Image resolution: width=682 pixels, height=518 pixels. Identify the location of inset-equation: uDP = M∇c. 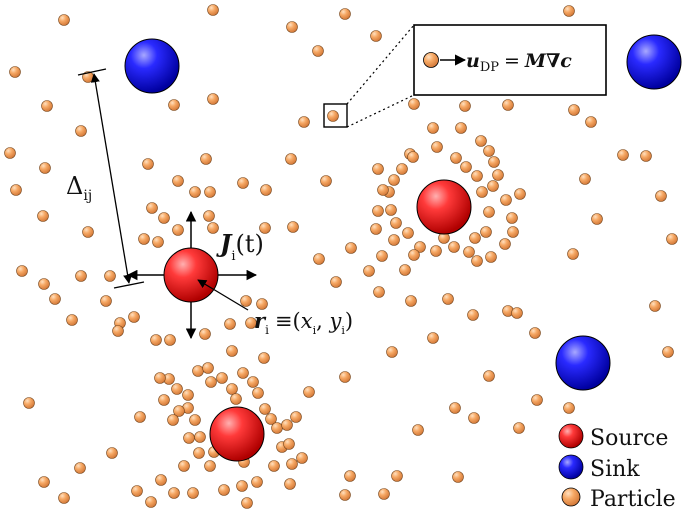
(519, 62).